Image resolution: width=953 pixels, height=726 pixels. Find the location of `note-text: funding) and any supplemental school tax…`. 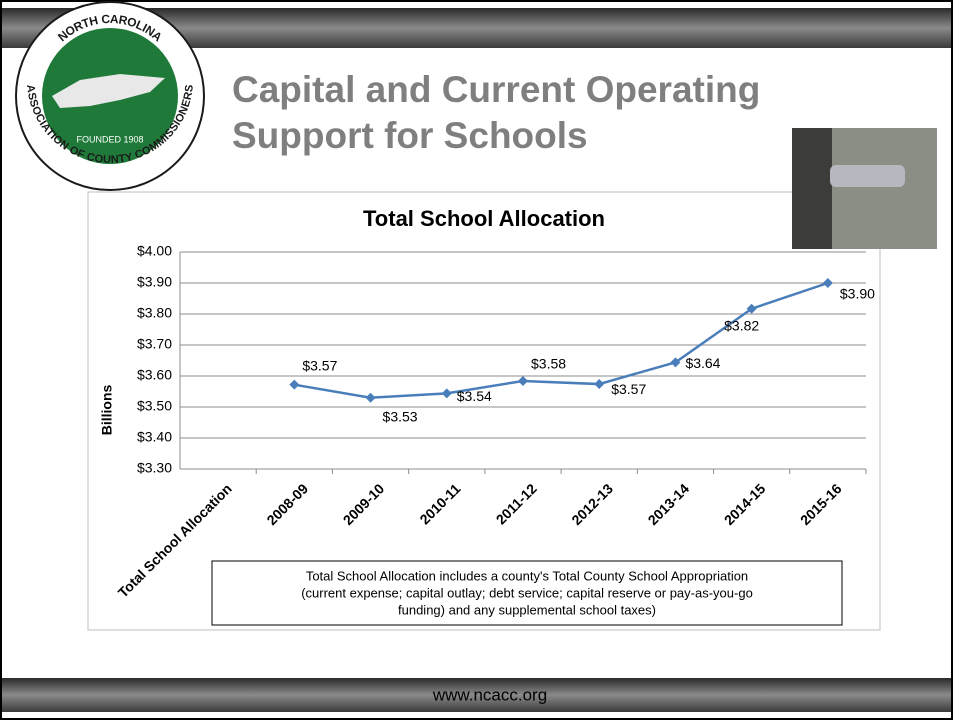

note-text: funding) and any supplemental school tax… is located at coordinates (527, 609).